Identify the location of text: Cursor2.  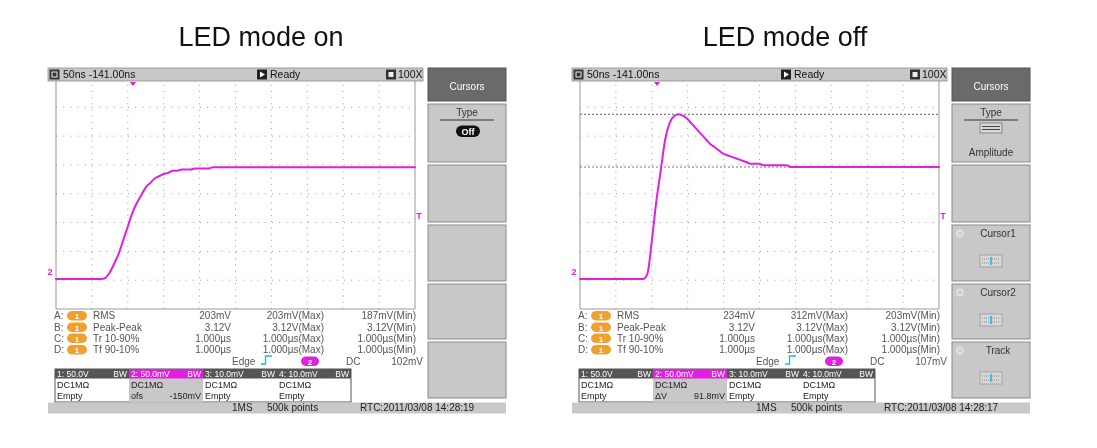
(998, 292).